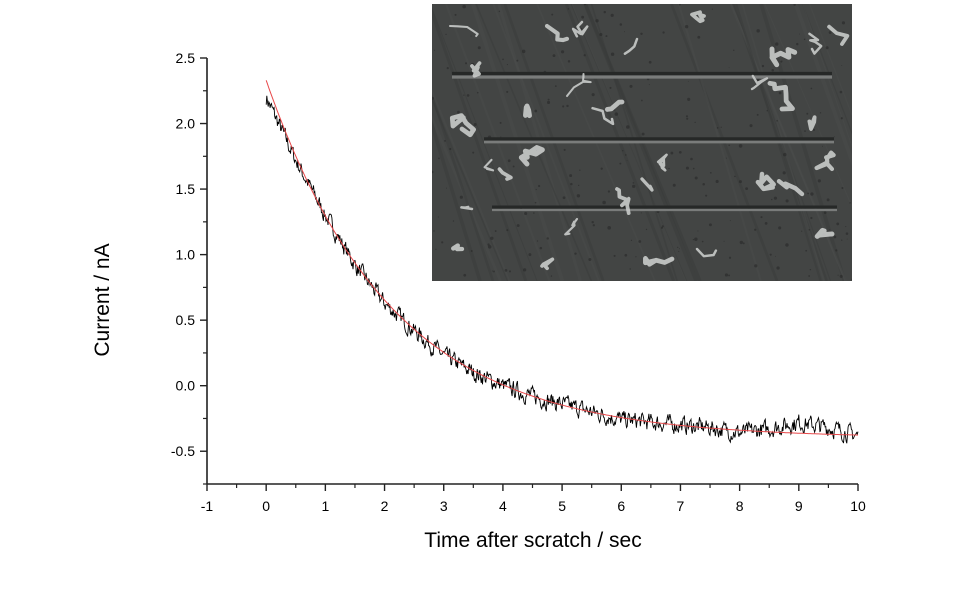 This screenshot has height=601, width=962. Describe the element at coordinates (799, 506) in the screenshot. I see `x-tick-label: 9` at that location.